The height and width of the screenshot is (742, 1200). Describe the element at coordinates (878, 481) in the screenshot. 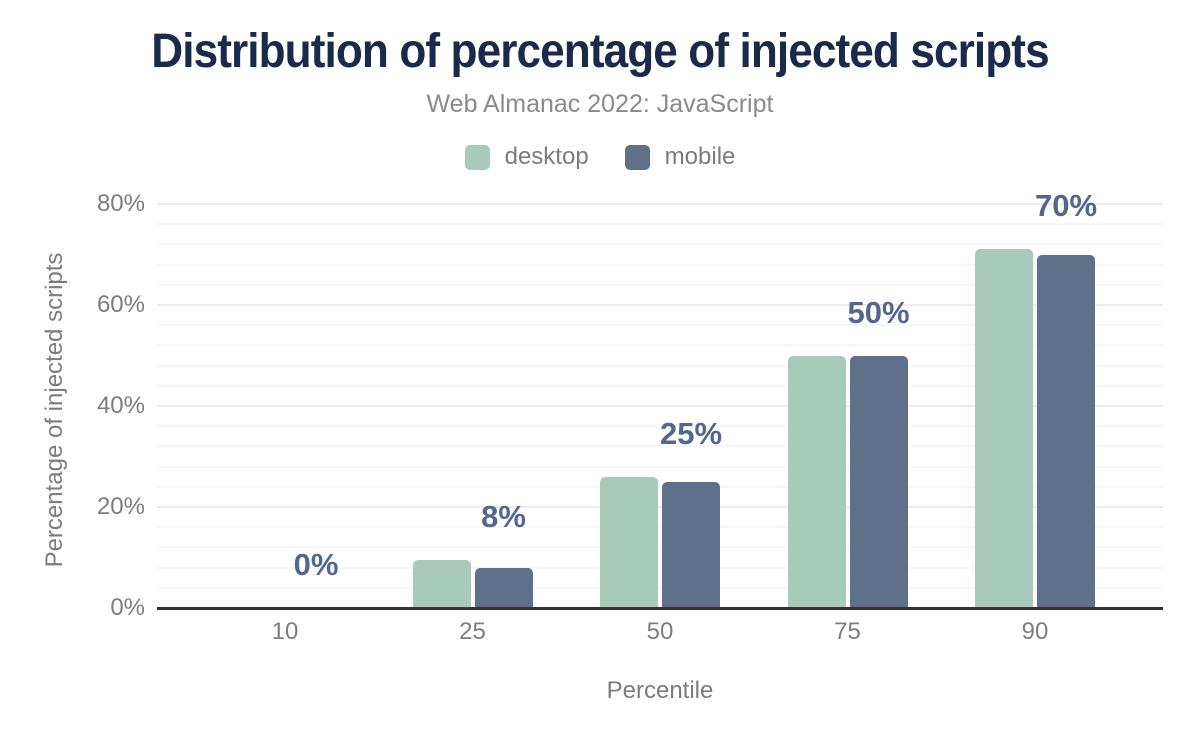

I see `bar-mobile-p75` at that location.